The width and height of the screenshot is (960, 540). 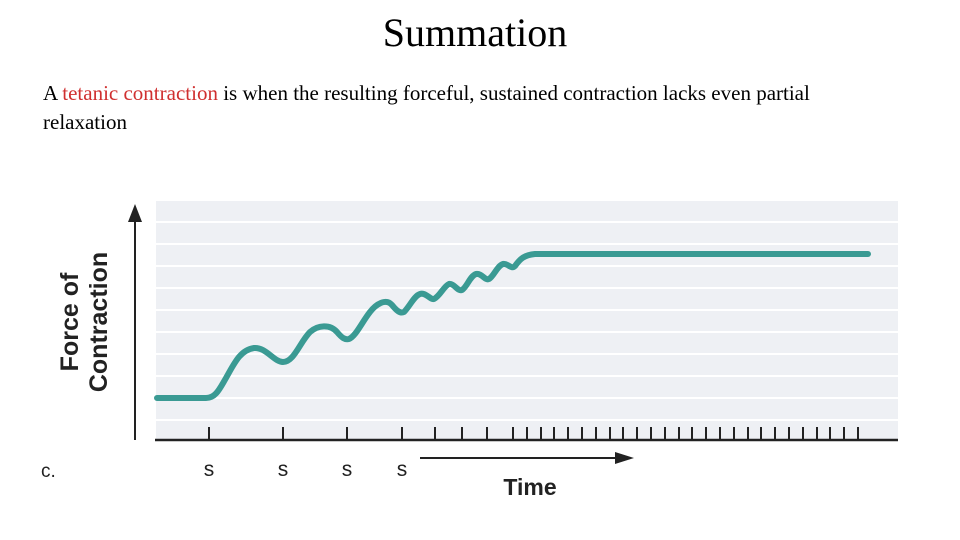 What do you see at coordinates (209, 469) in the screenshot?
I see `stimulus-label-1: s` at bounding box center [209, 469].